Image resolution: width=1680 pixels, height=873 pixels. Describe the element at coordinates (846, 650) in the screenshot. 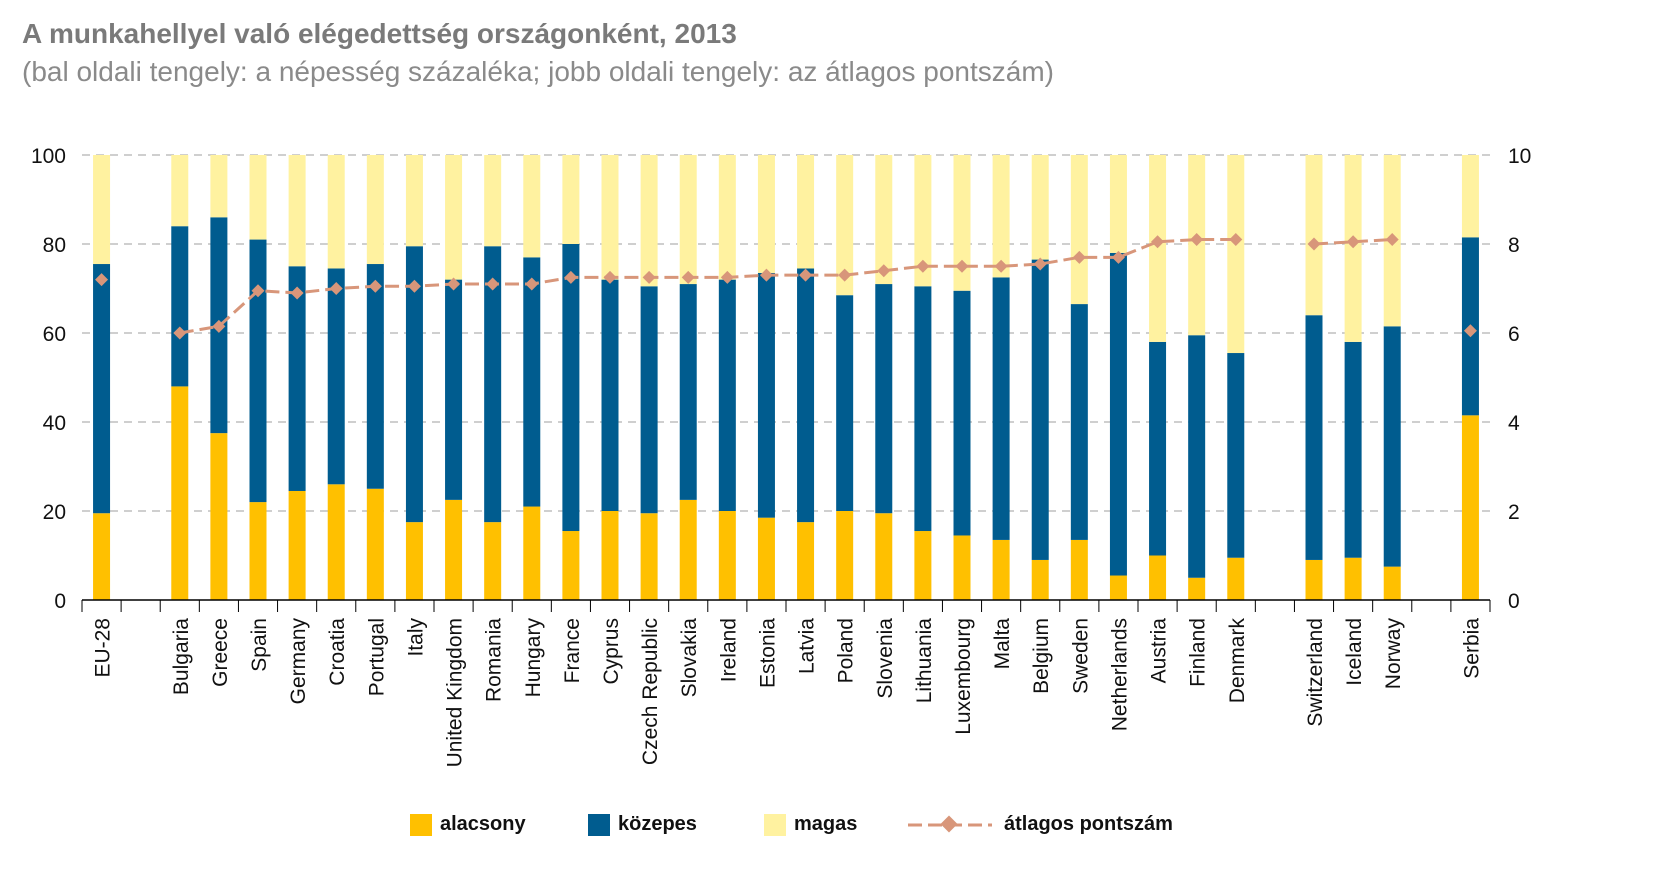

I see `category-label: Poland` at that location.